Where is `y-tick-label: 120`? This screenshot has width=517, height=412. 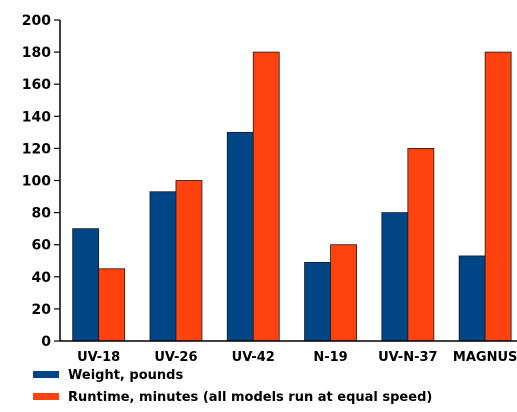
y-tick-label: 120 is located at coordinates (36, 149).